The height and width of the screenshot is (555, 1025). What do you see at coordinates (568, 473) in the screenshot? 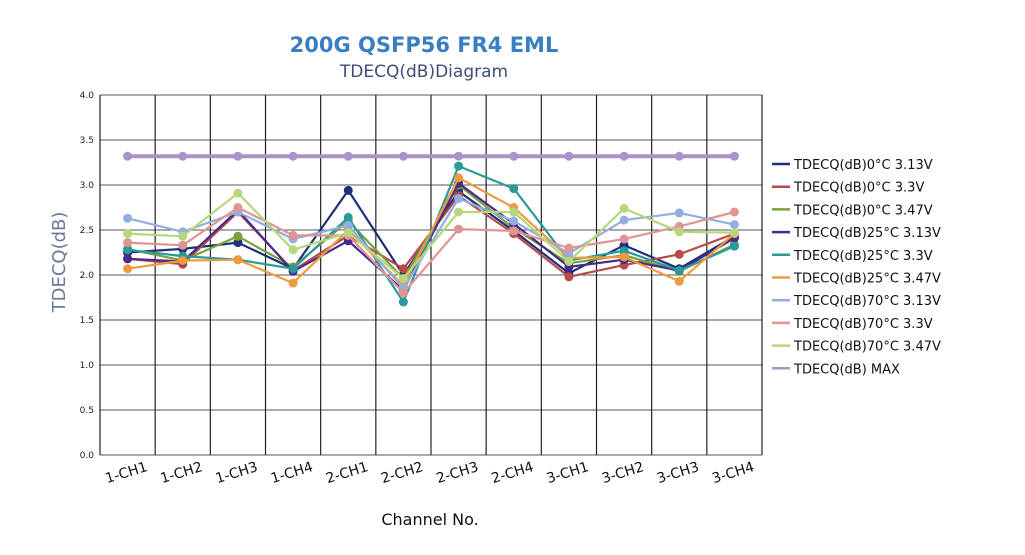
I see `x-tick-label: 3-CH1` at bounding box center [568, 473].